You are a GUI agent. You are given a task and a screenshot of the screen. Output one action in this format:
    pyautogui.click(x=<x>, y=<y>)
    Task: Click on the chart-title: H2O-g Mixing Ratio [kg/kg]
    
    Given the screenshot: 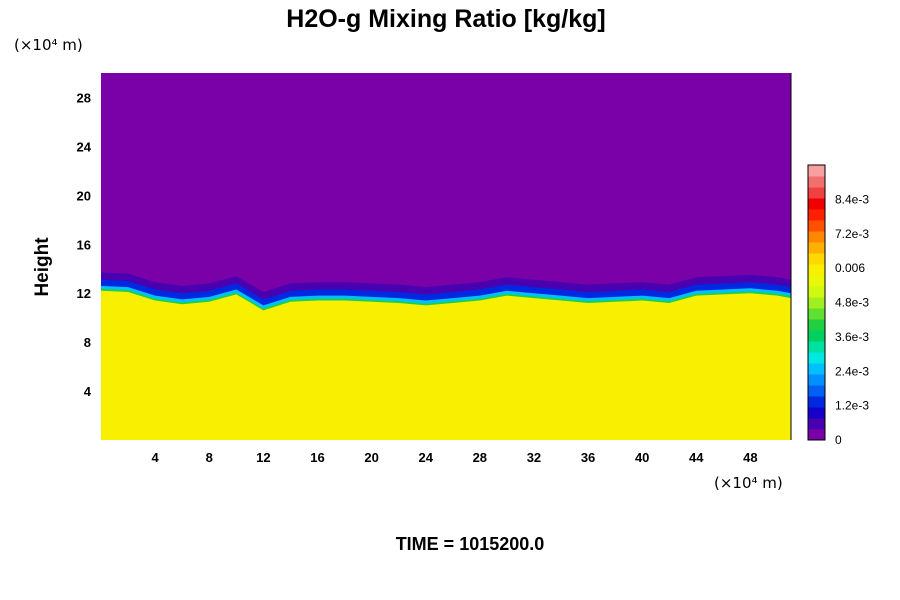 What is the action you would take?
    pyautogui.click(x=445, y=19)
    